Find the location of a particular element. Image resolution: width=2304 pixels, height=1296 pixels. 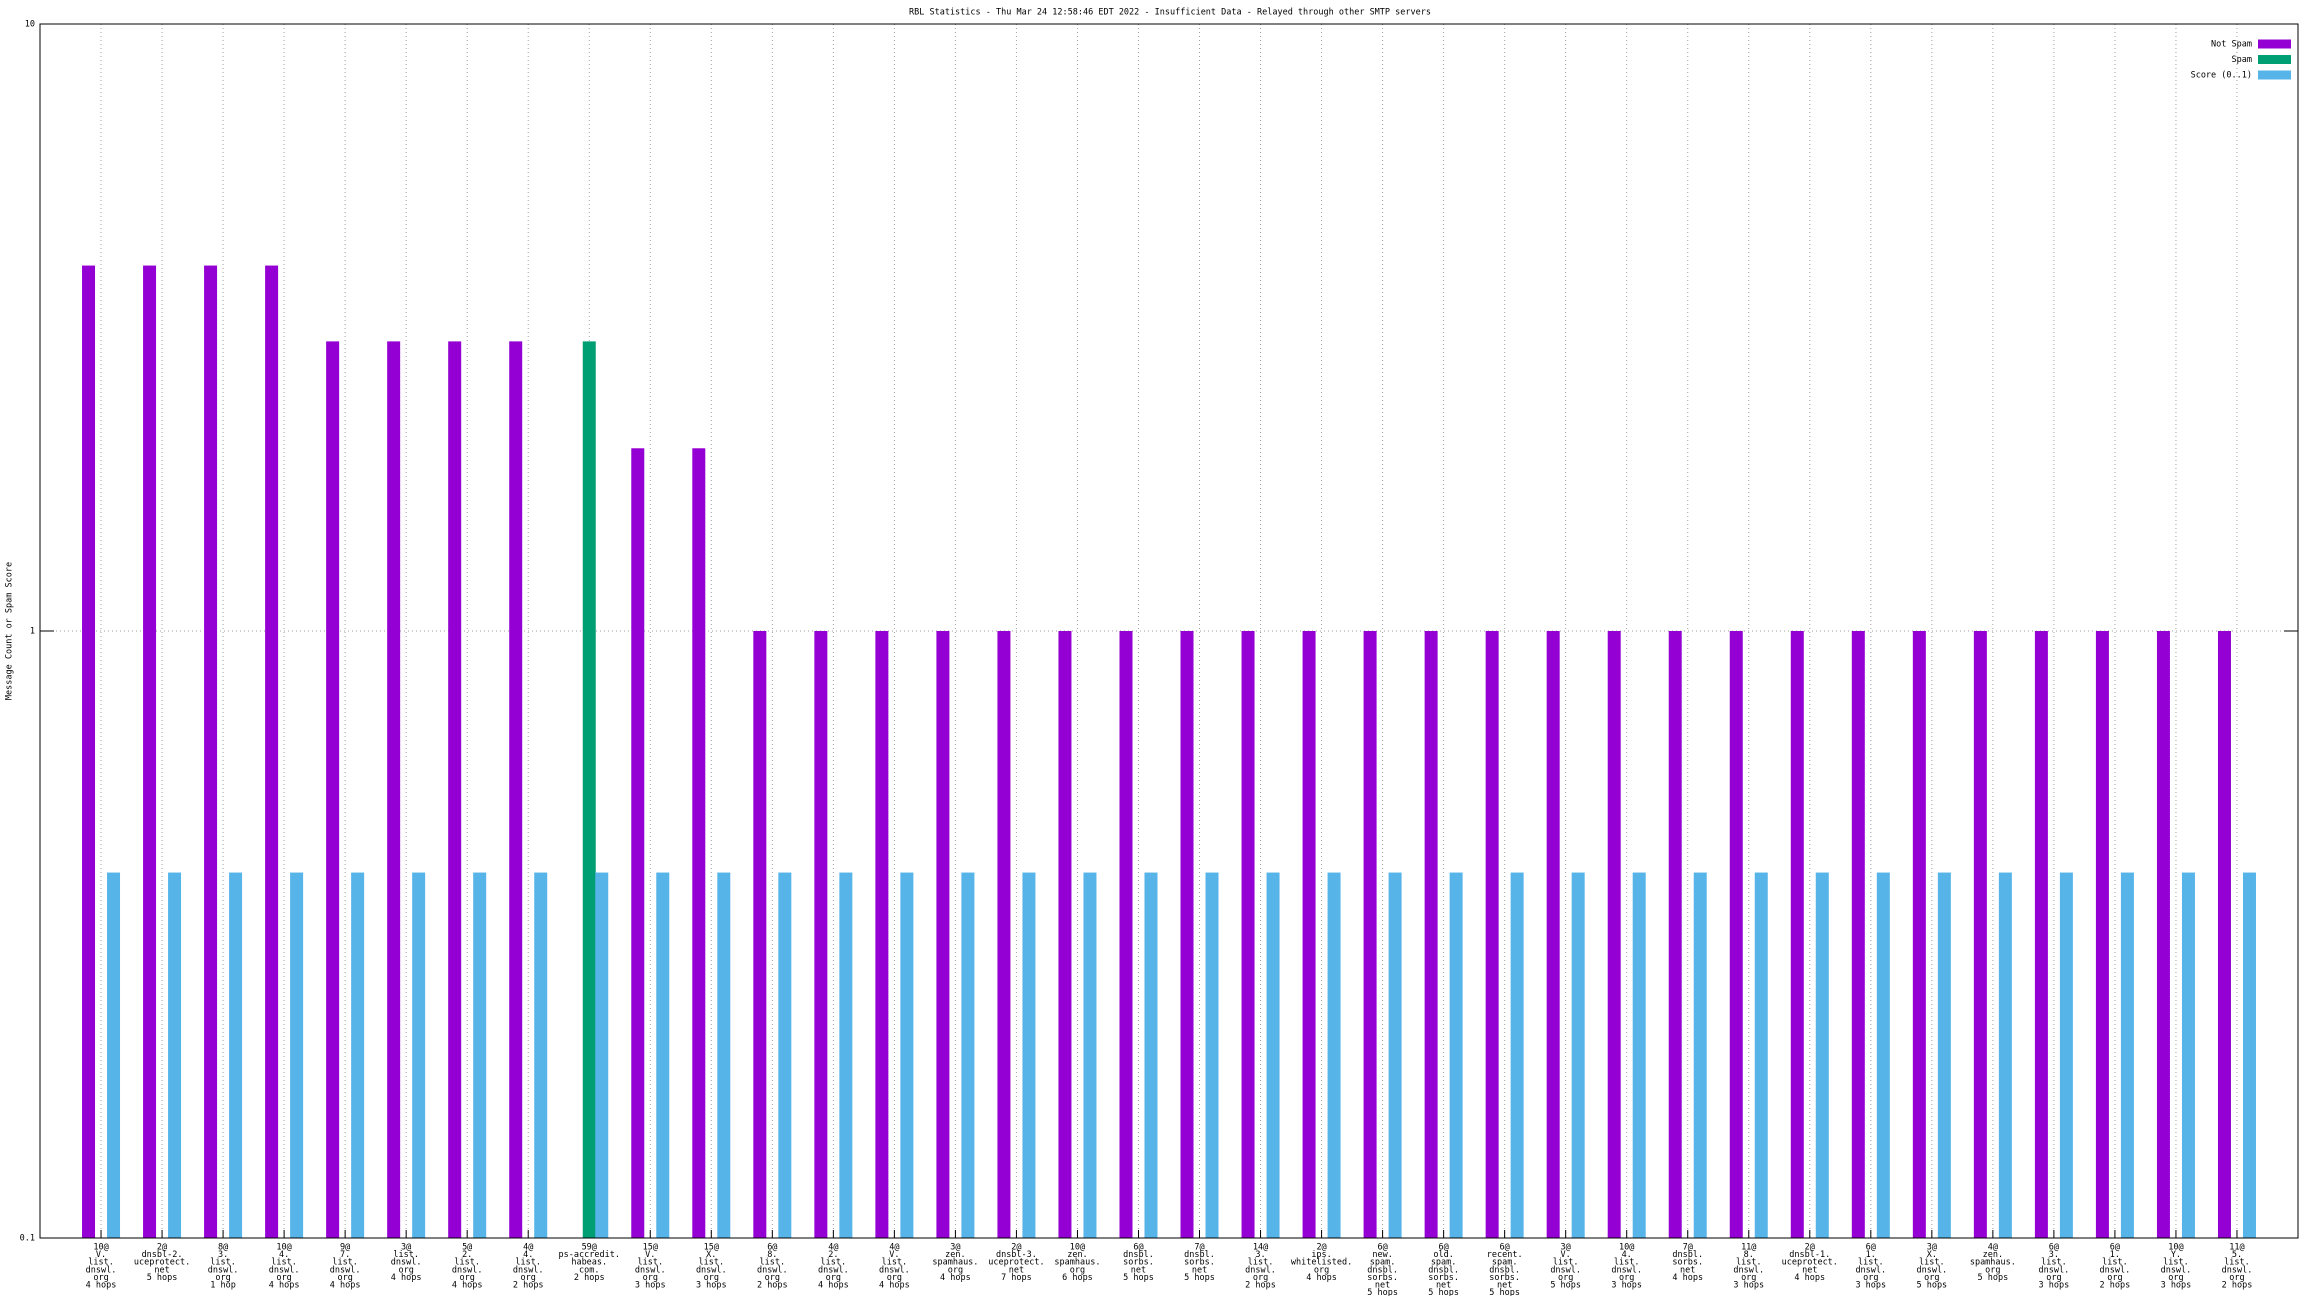

legend-label: Score (0..1) is located at coordinates (2221, 76).